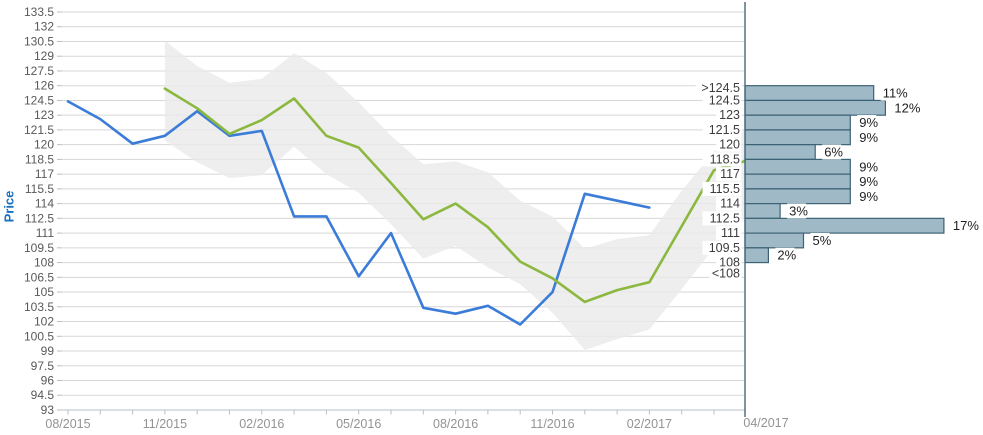 The width and height of the screenshot is (983, 435). Describe the element at coordinates (44, 292) in the screenshot. I see `svg-text: 105` at that location.